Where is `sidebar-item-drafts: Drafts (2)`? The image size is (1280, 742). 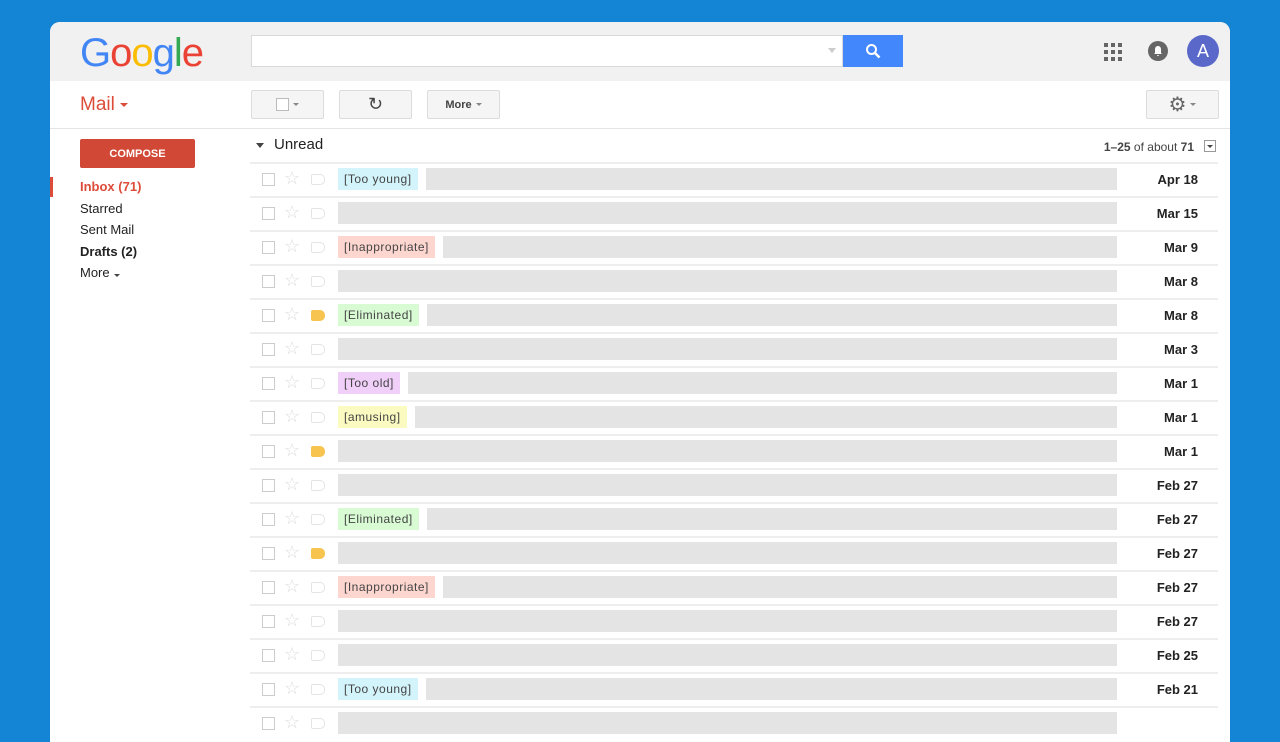
sidebar-item-drafts: Drafts (2) is located at coordinates (109, 251).